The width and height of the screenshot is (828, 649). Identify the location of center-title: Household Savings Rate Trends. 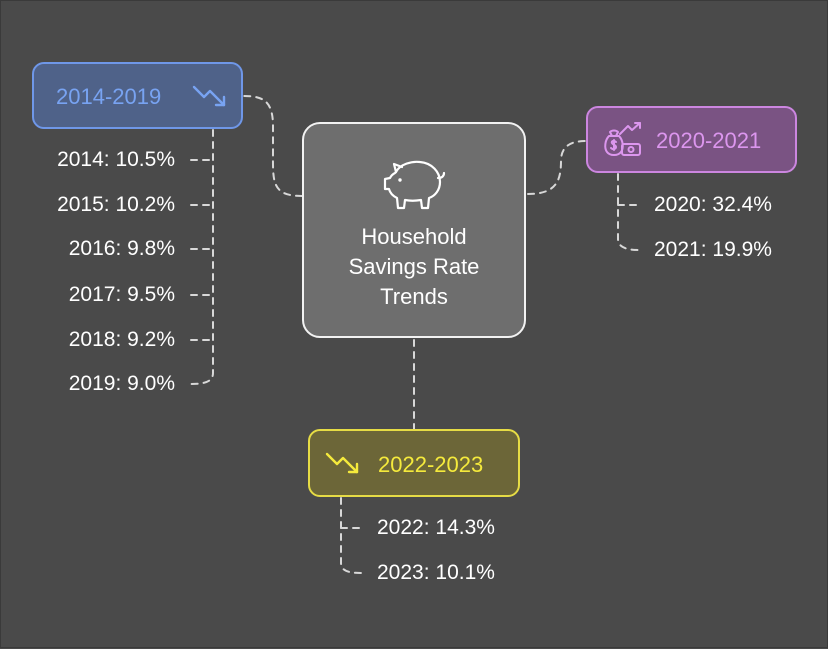
(414, 267).